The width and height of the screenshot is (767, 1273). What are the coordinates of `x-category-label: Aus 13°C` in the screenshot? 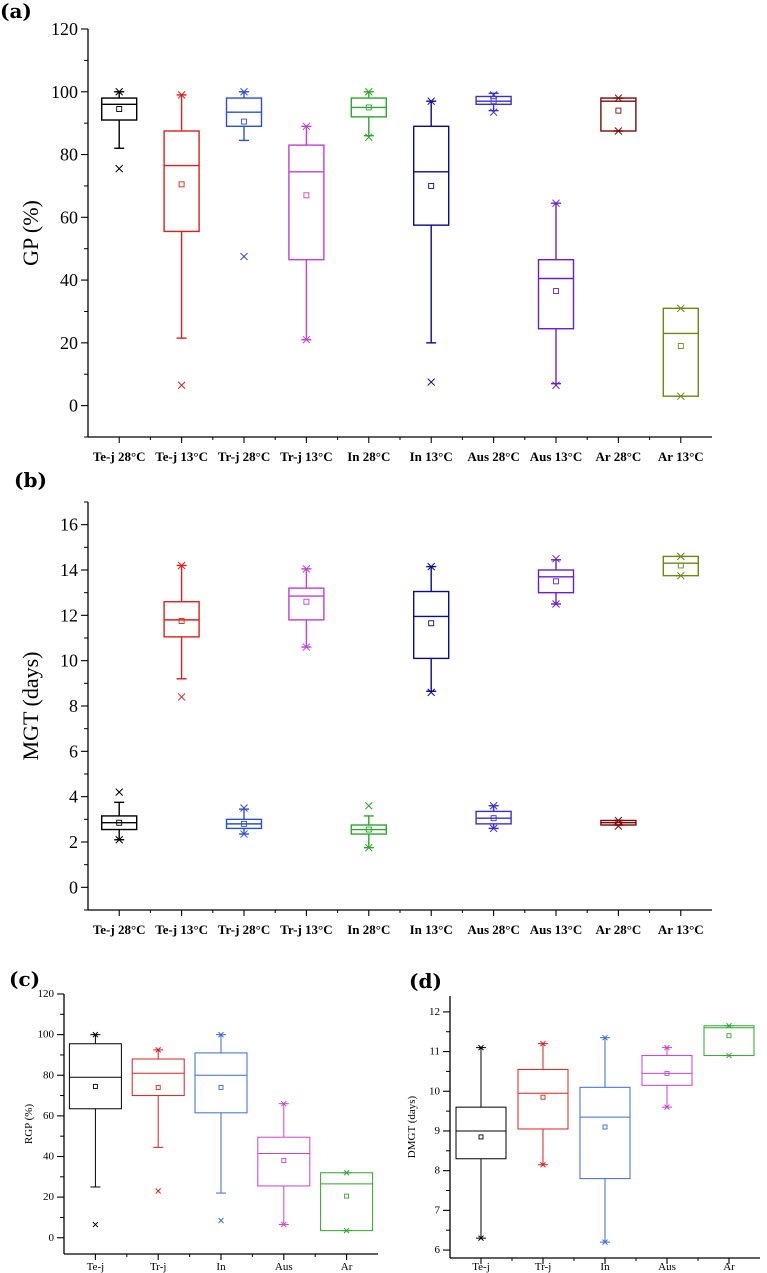 It's located at (556, 456).